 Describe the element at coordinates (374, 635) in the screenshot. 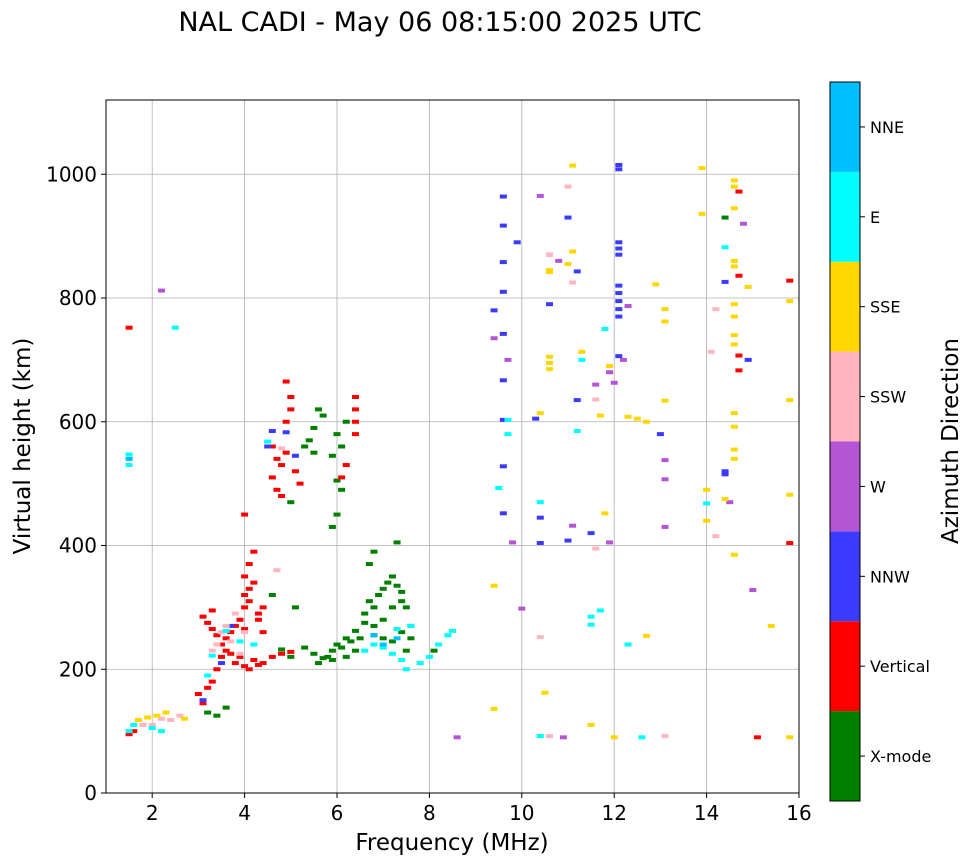

I see `data-point-nne` at that location.